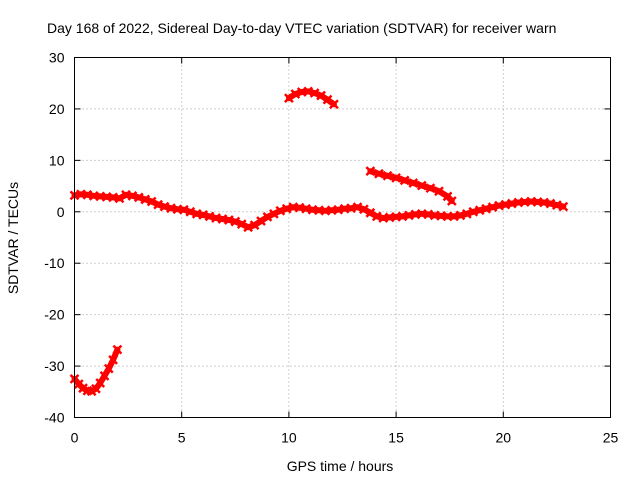 The image size is (640, 480). Describe the element at coordinates (54, 418) in the screenshot. I see `y-tick-label: -40` at that location.